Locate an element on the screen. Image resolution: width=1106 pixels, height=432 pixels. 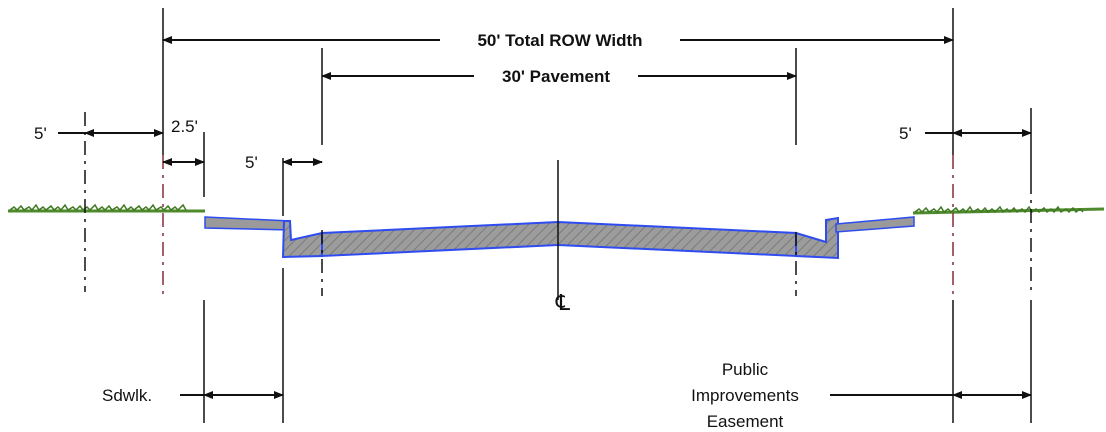
grass-left is located at coordinates (106, 208).